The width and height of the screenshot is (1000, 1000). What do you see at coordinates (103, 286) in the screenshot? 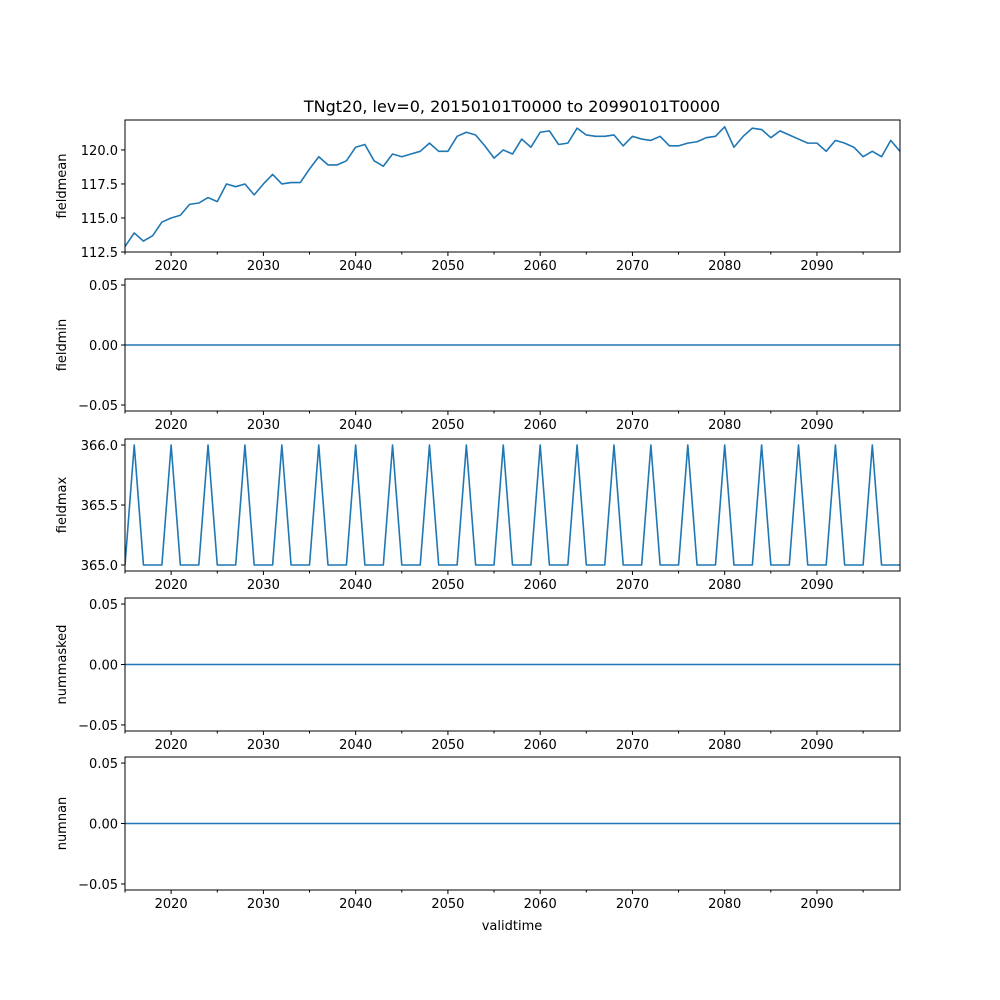
I see `fieldmin-y-tick-label: 0.05` at bounding box center [103, 286].